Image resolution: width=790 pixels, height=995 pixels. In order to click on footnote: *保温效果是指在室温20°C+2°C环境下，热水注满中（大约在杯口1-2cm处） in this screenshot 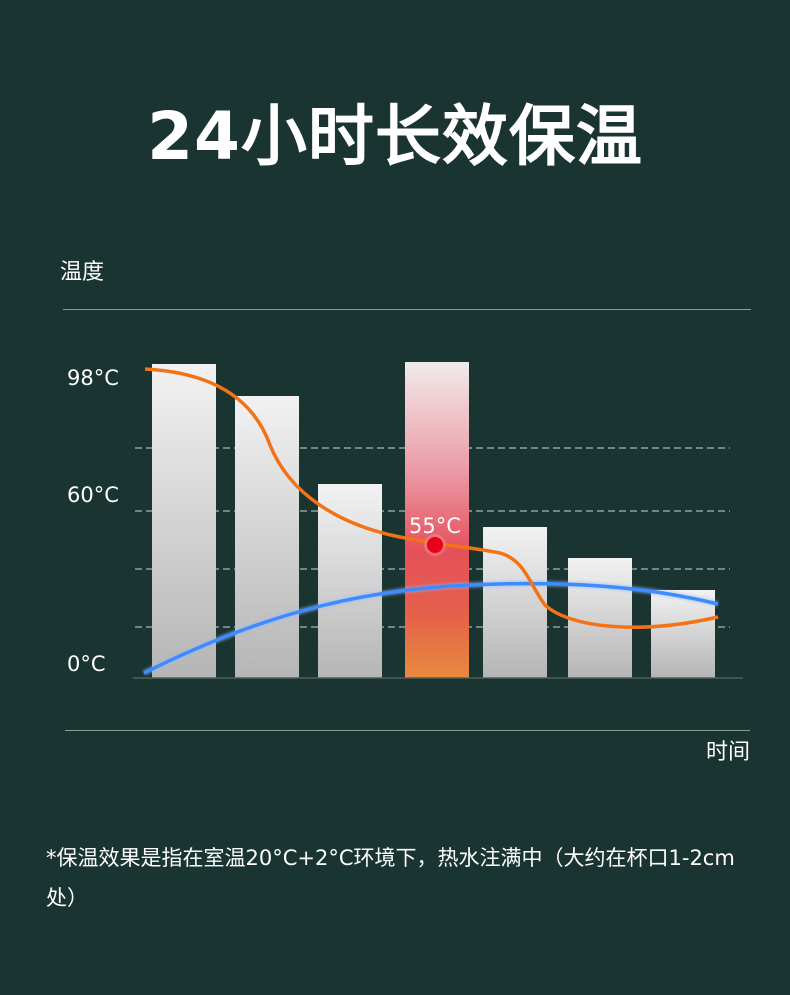, I will do `click(390, 878)`.